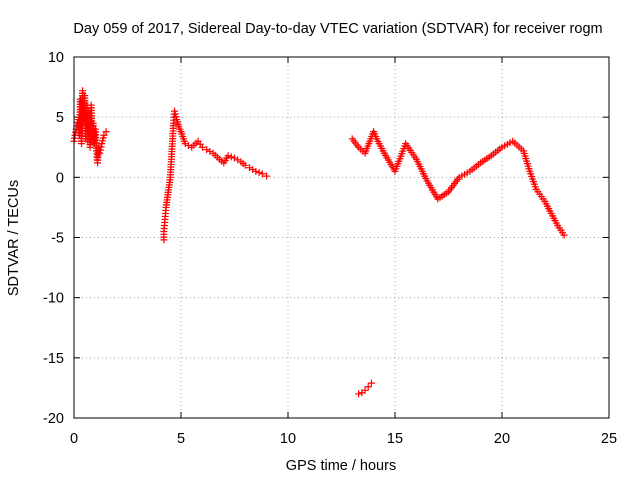 The image size is (640, 485). What do you see at coordinates (53, 299) in the screenshot?
I see `y-tick-label: -10` at bounding box center [53, 299].